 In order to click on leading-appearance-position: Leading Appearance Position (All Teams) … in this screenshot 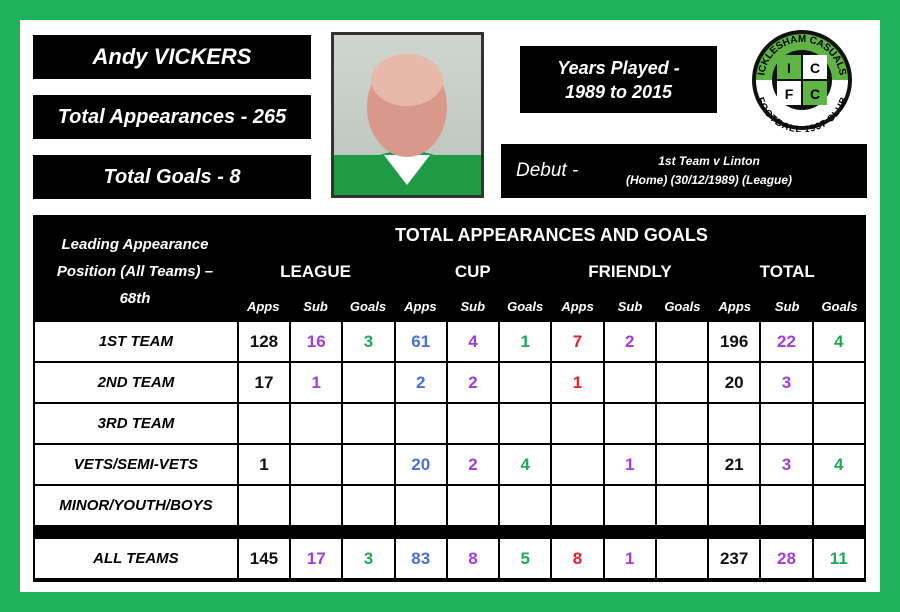, I will do `click(135, 271)`.